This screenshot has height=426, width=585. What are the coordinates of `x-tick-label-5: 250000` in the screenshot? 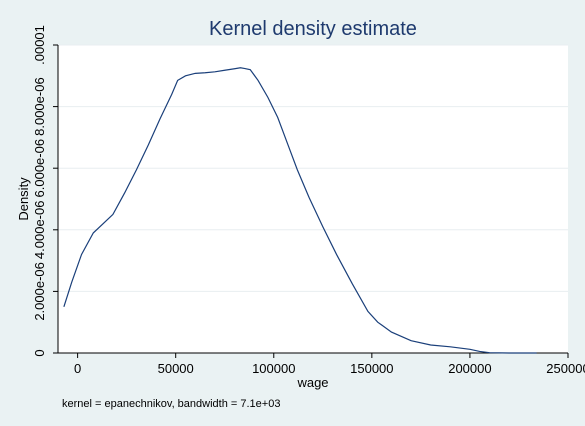 It's located at (565, 368).